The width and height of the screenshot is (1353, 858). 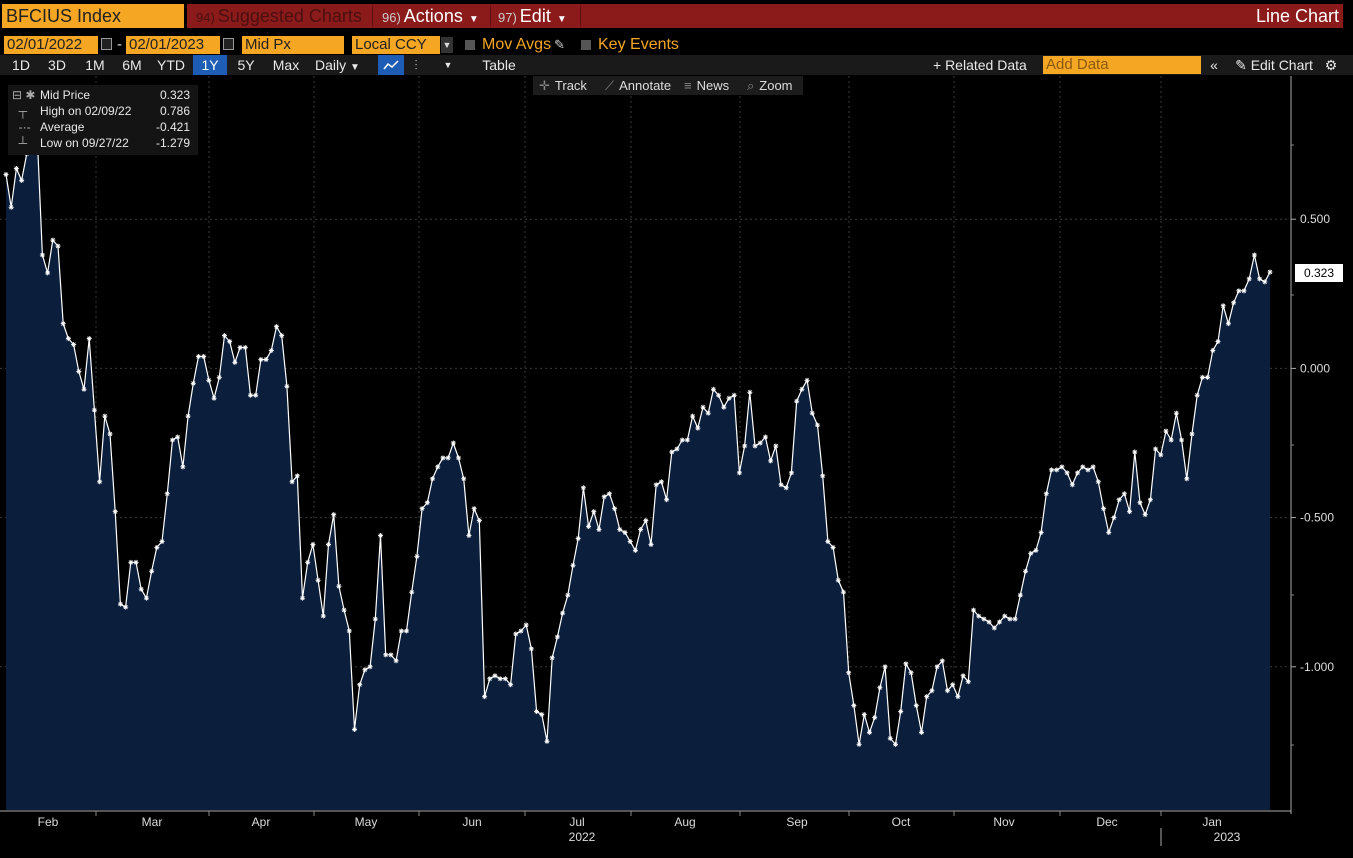 What do you see at coordinates (1281, 65) in the screenshot?
I see `edit-chart-label: Edit Chart` at bounding box center [1281, 65].